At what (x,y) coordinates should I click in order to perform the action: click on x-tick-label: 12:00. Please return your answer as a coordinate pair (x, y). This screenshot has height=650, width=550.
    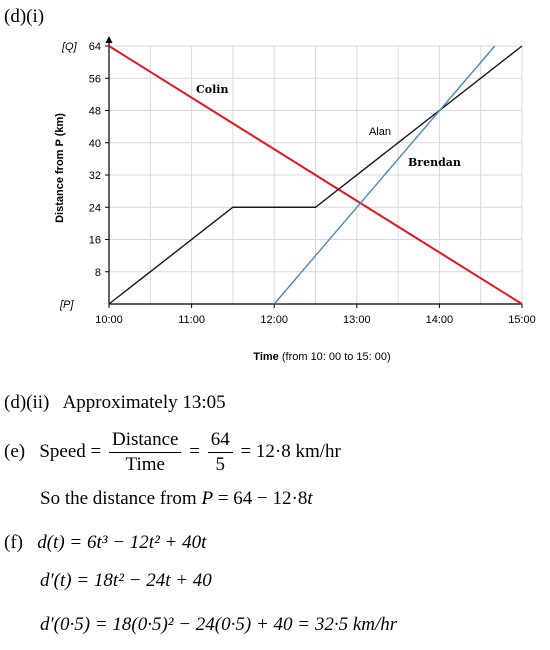
    Looking at the image, I should click on (274, 320).